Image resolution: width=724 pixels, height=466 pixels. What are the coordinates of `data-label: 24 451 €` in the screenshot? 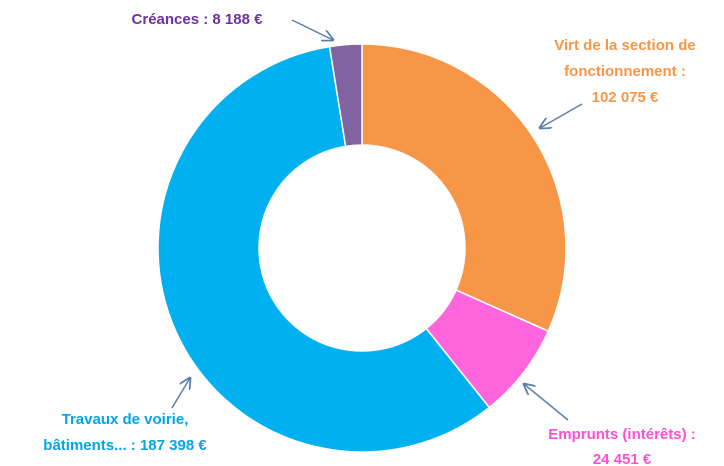 It's located at (622, 458).